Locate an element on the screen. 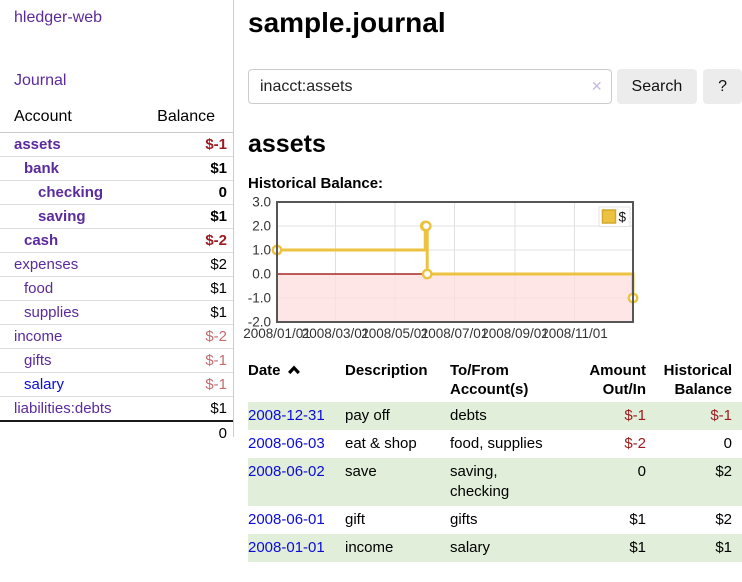 Image resolution: width=742 pixels, height=582 pixels. transaction-description: gift is located at coordinates (355, 519).